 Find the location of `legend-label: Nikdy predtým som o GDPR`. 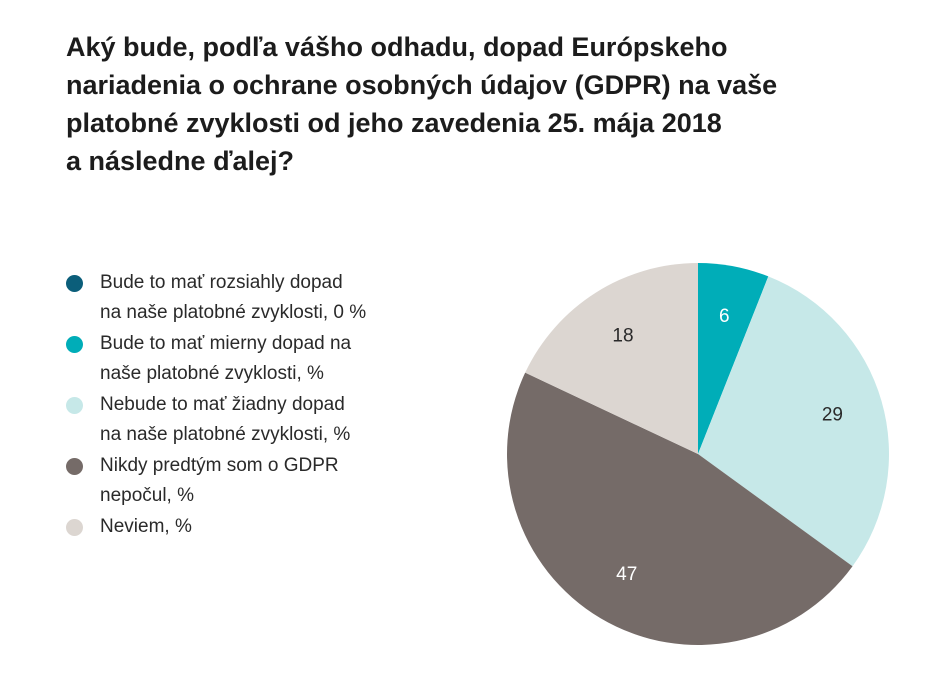

legend-label: Nikdy predtým som o GDPR is located at coordinates (219, 465).